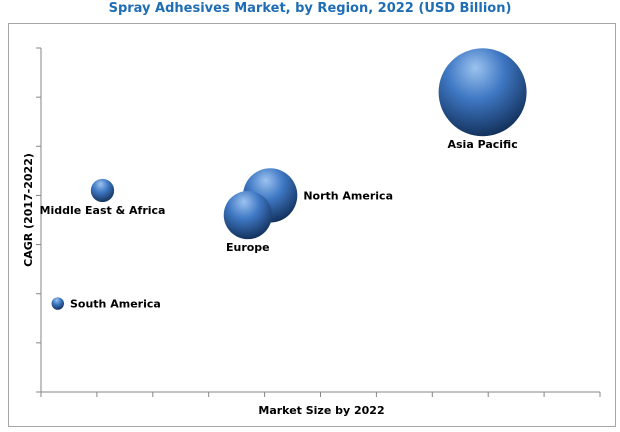  What do you see at coordinates (102, 190) in the screenshot?
I see `bubble-middle-east-and-africa` at bounding box center [102, 190].